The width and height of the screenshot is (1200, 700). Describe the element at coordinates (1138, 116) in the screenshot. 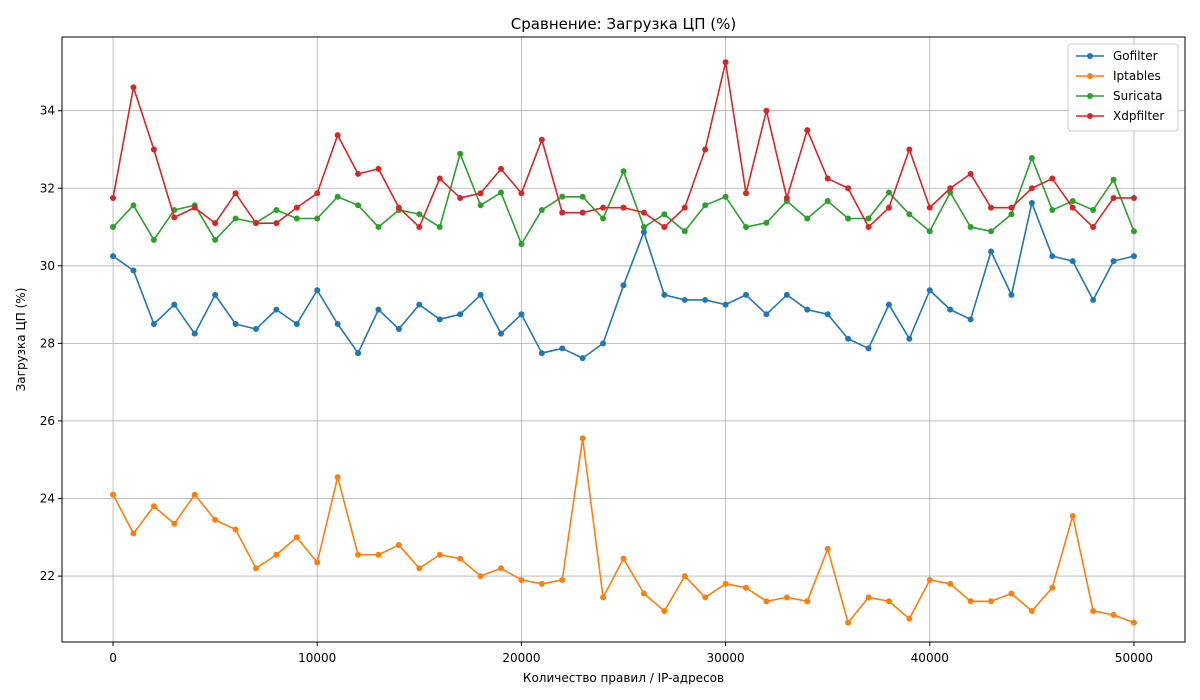

I see `legend-label-xdpfilter: Xdpfilter` at that location.